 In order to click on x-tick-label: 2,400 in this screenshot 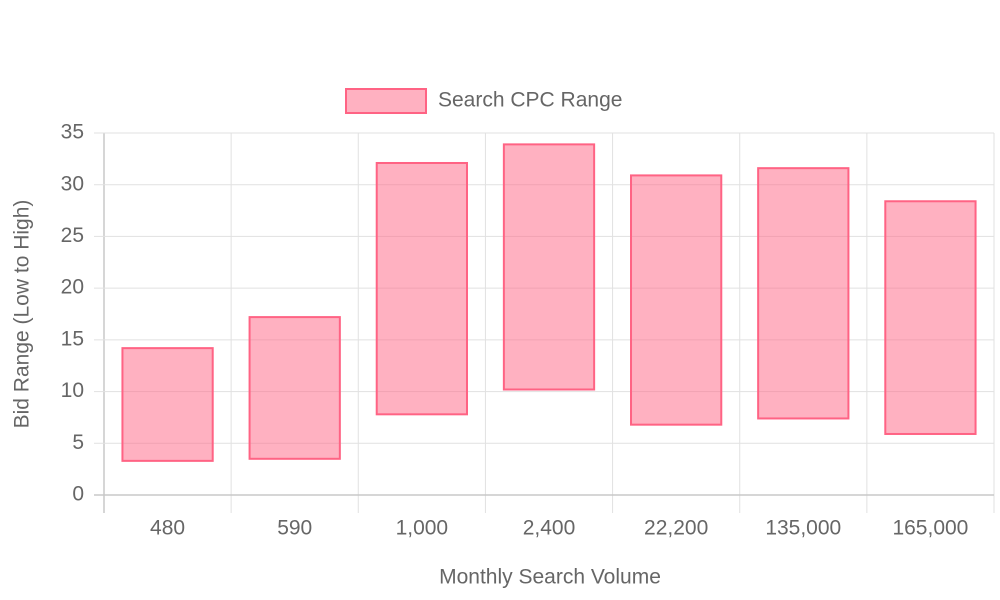, I will do `click(549, 528)`.